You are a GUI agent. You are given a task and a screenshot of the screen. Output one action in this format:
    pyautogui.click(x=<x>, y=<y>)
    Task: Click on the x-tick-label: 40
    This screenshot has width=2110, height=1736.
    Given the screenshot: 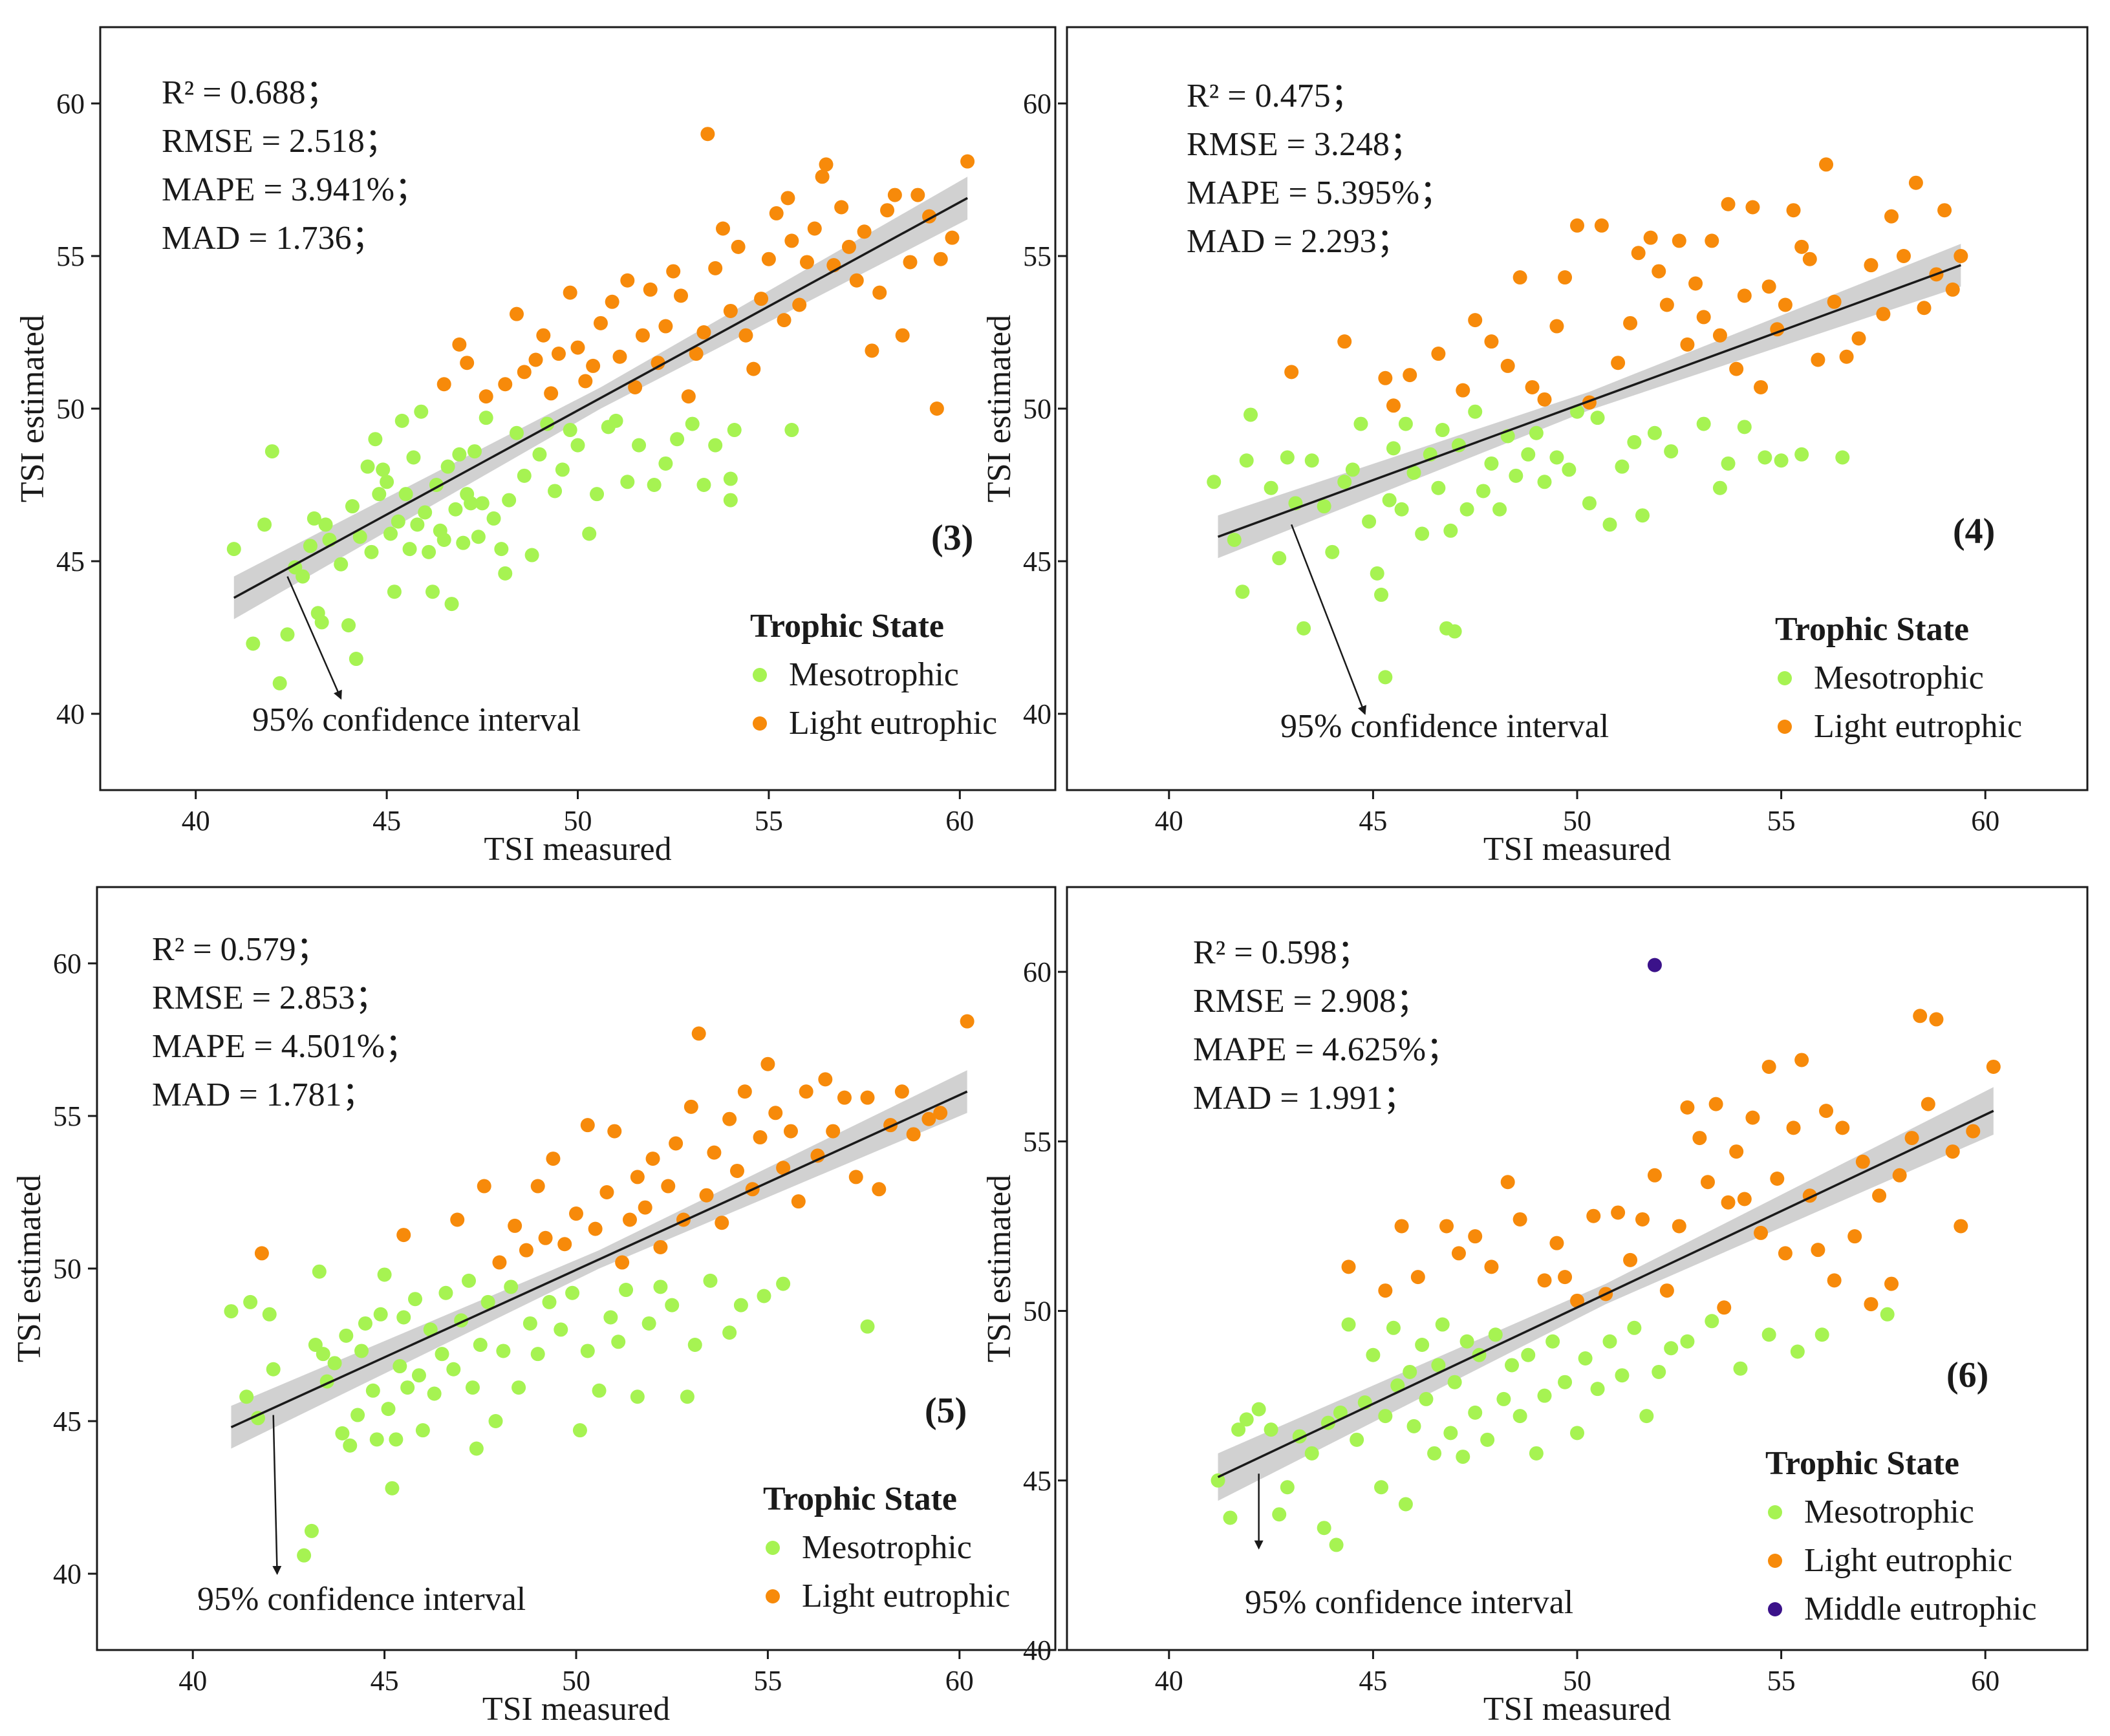 What is the action you would take?
    pyautogui.click(x=1169, y=821)
    